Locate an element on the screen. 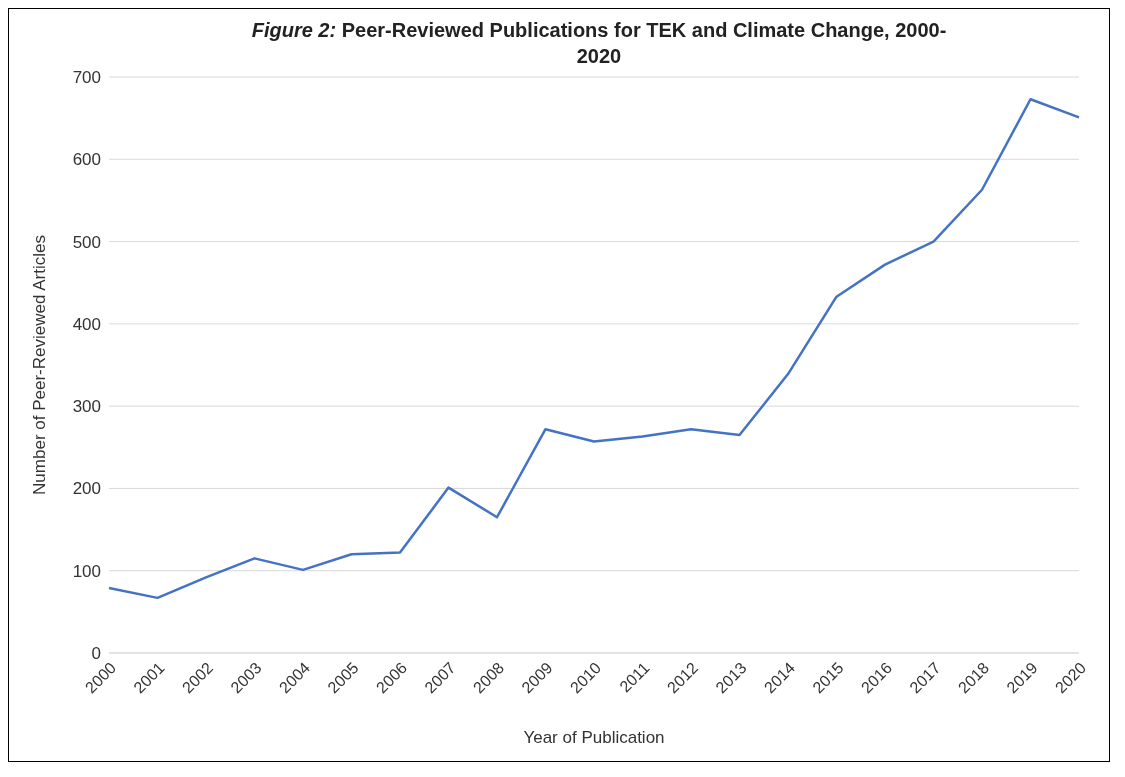 This screenshot has width=1125, height=777. x-axis-title: Year of Publication is located at coordinates (594, 737).